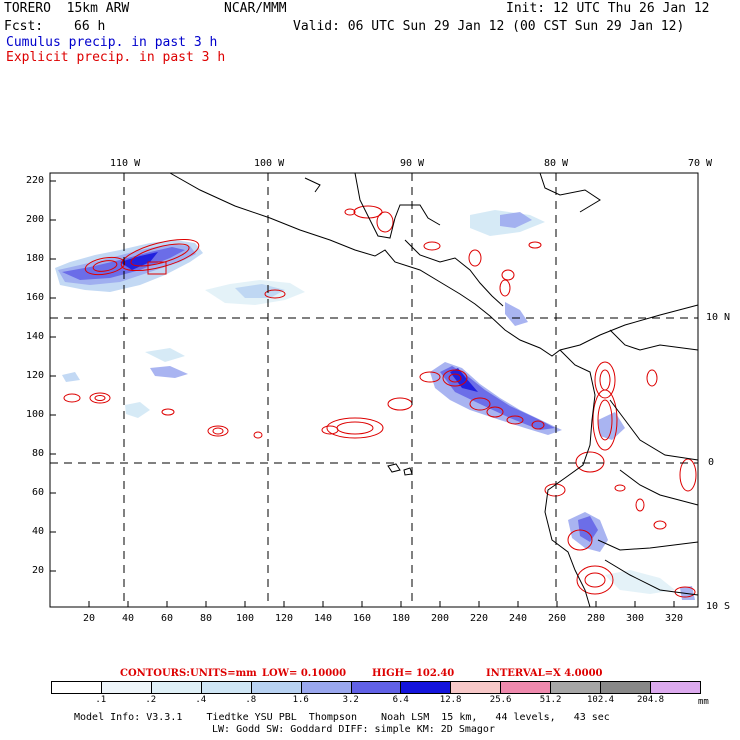  I want to click on x-label: 280, so click(596, 618).